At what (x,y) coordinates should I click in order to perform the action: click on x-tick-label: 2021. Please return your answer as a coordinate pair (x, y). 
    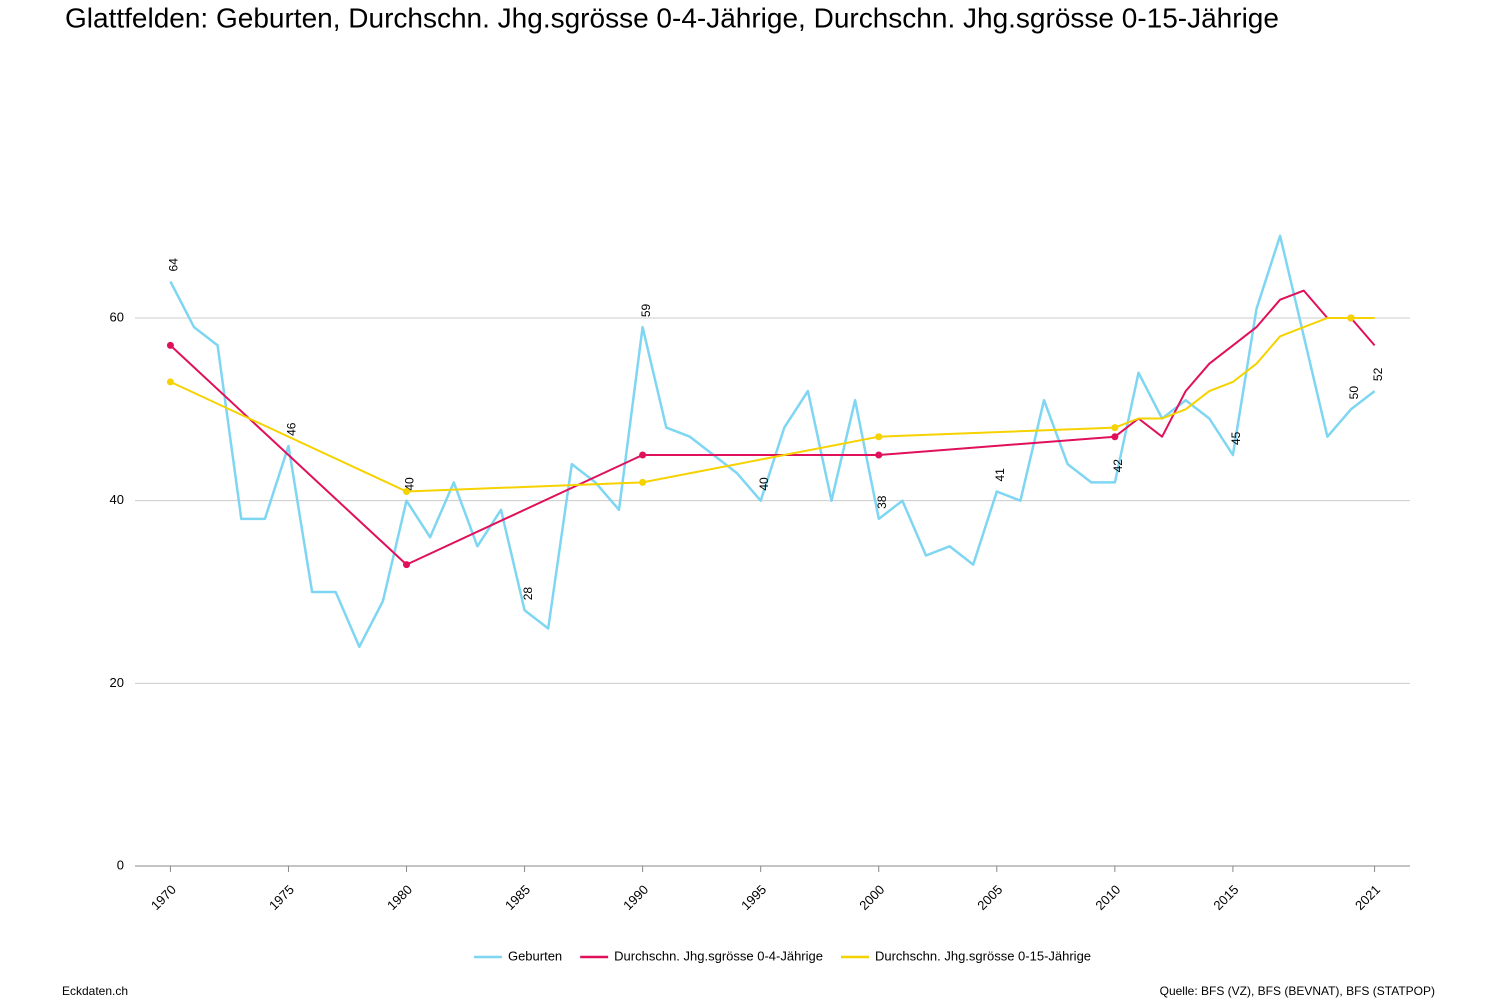
    Looking at the image, I should click on (1367, 897).